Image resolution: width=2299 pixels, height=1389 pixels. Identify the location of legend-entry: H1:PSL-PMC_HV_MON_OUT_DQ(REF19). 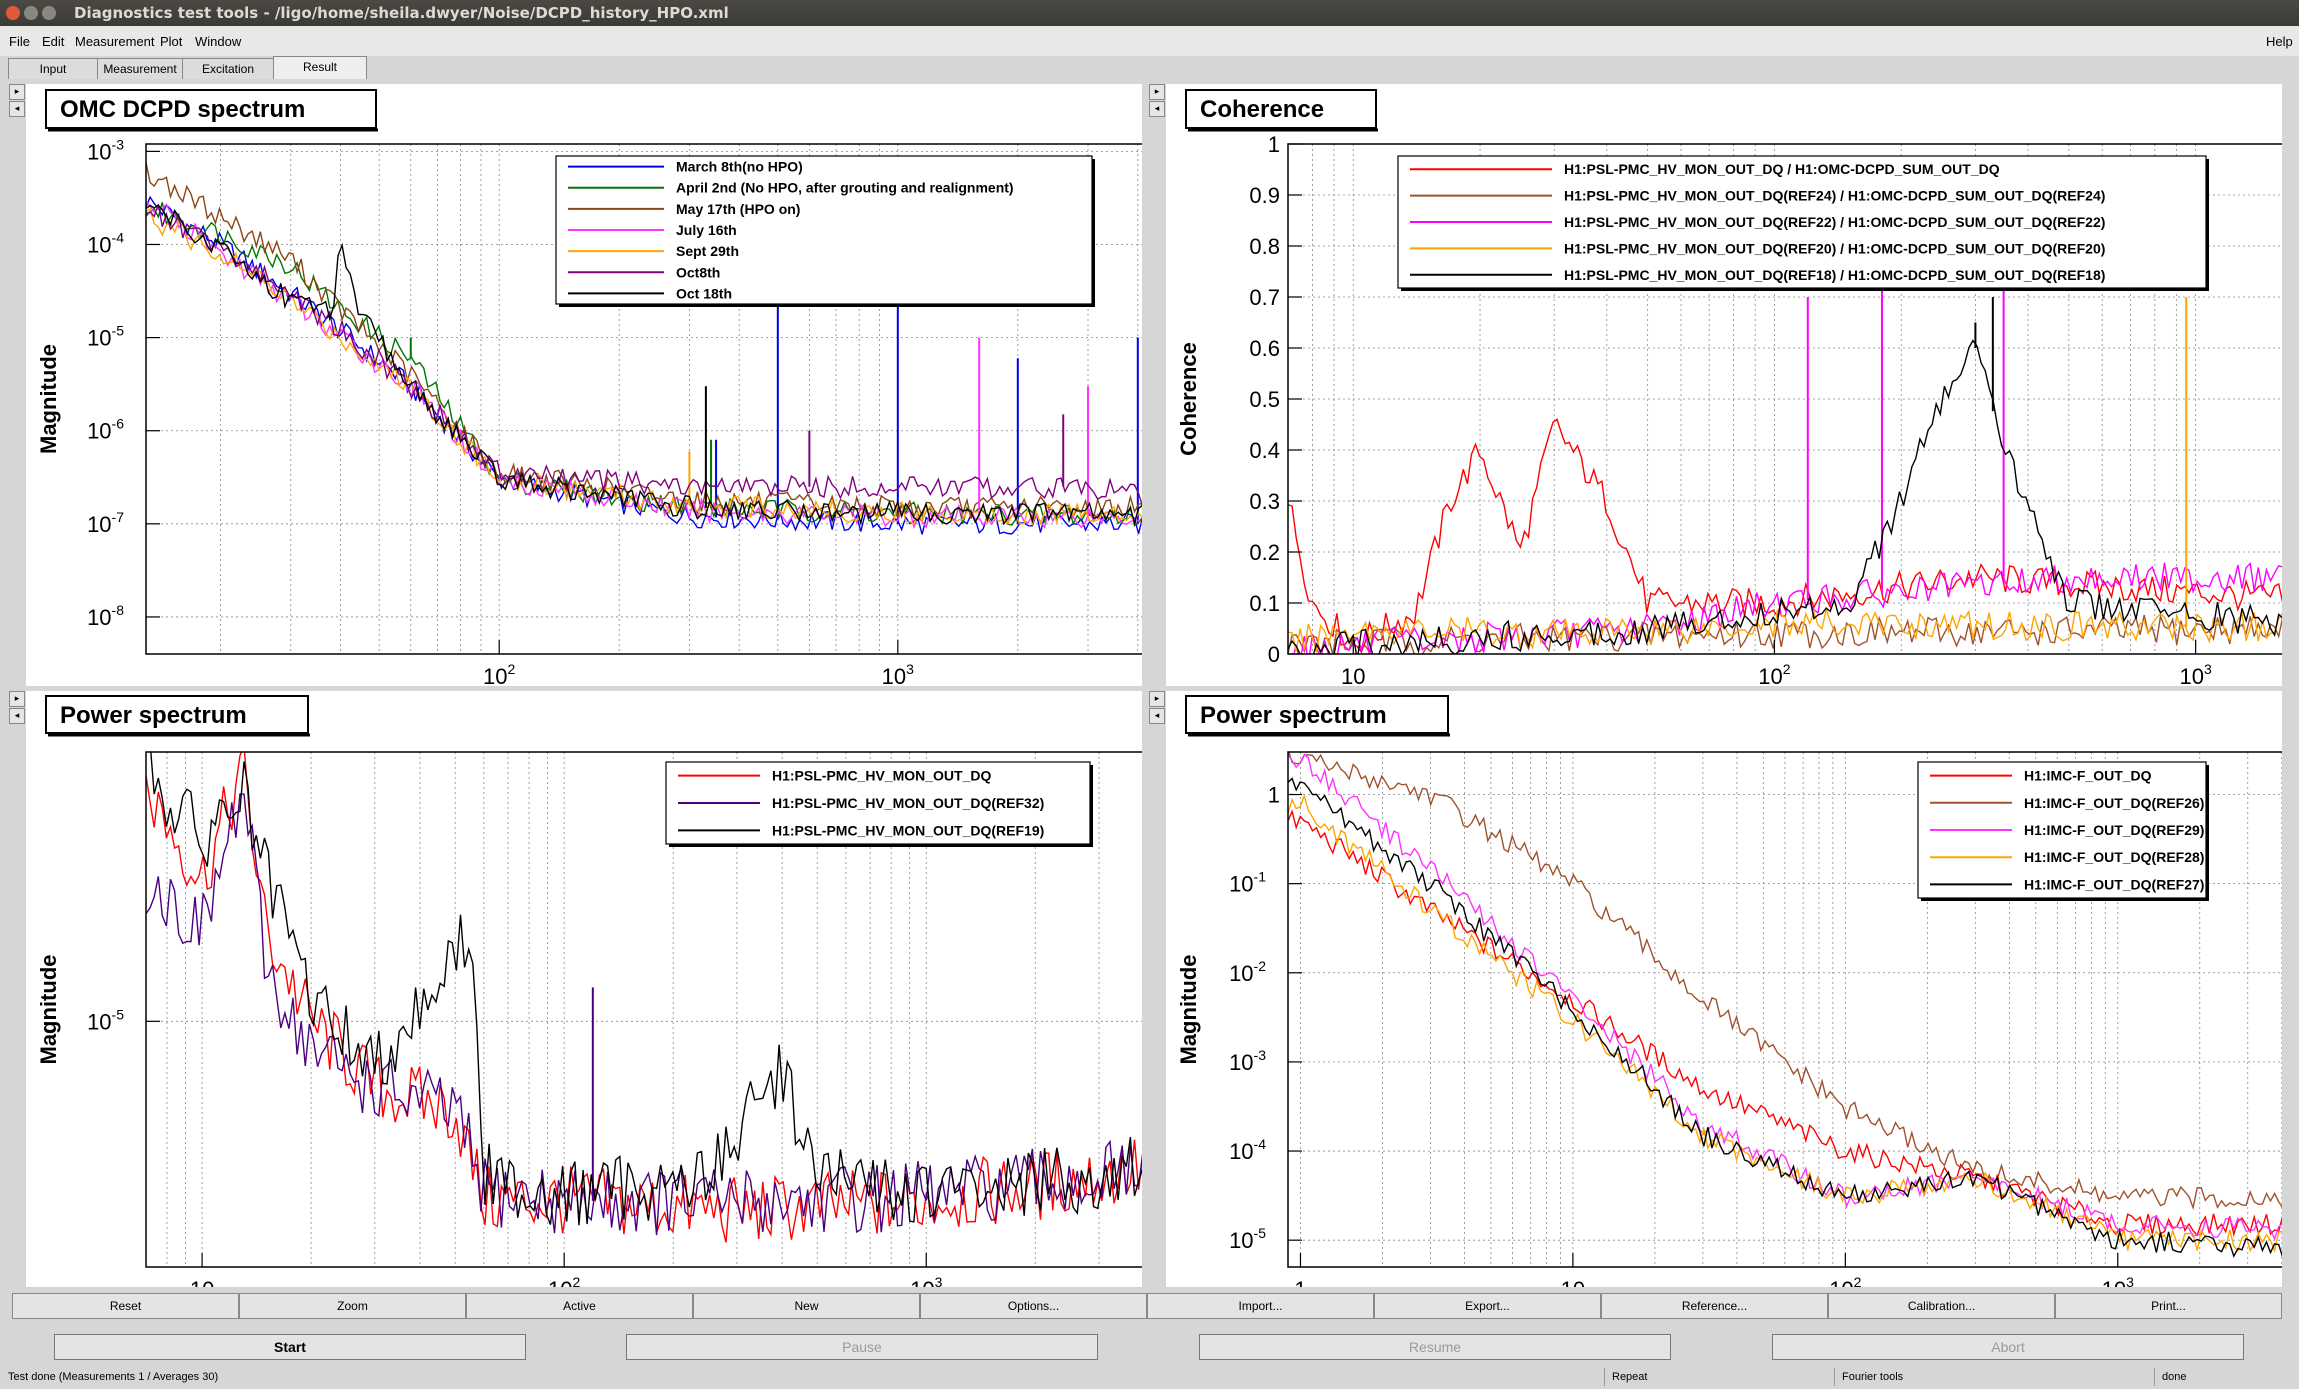
(908, 830).